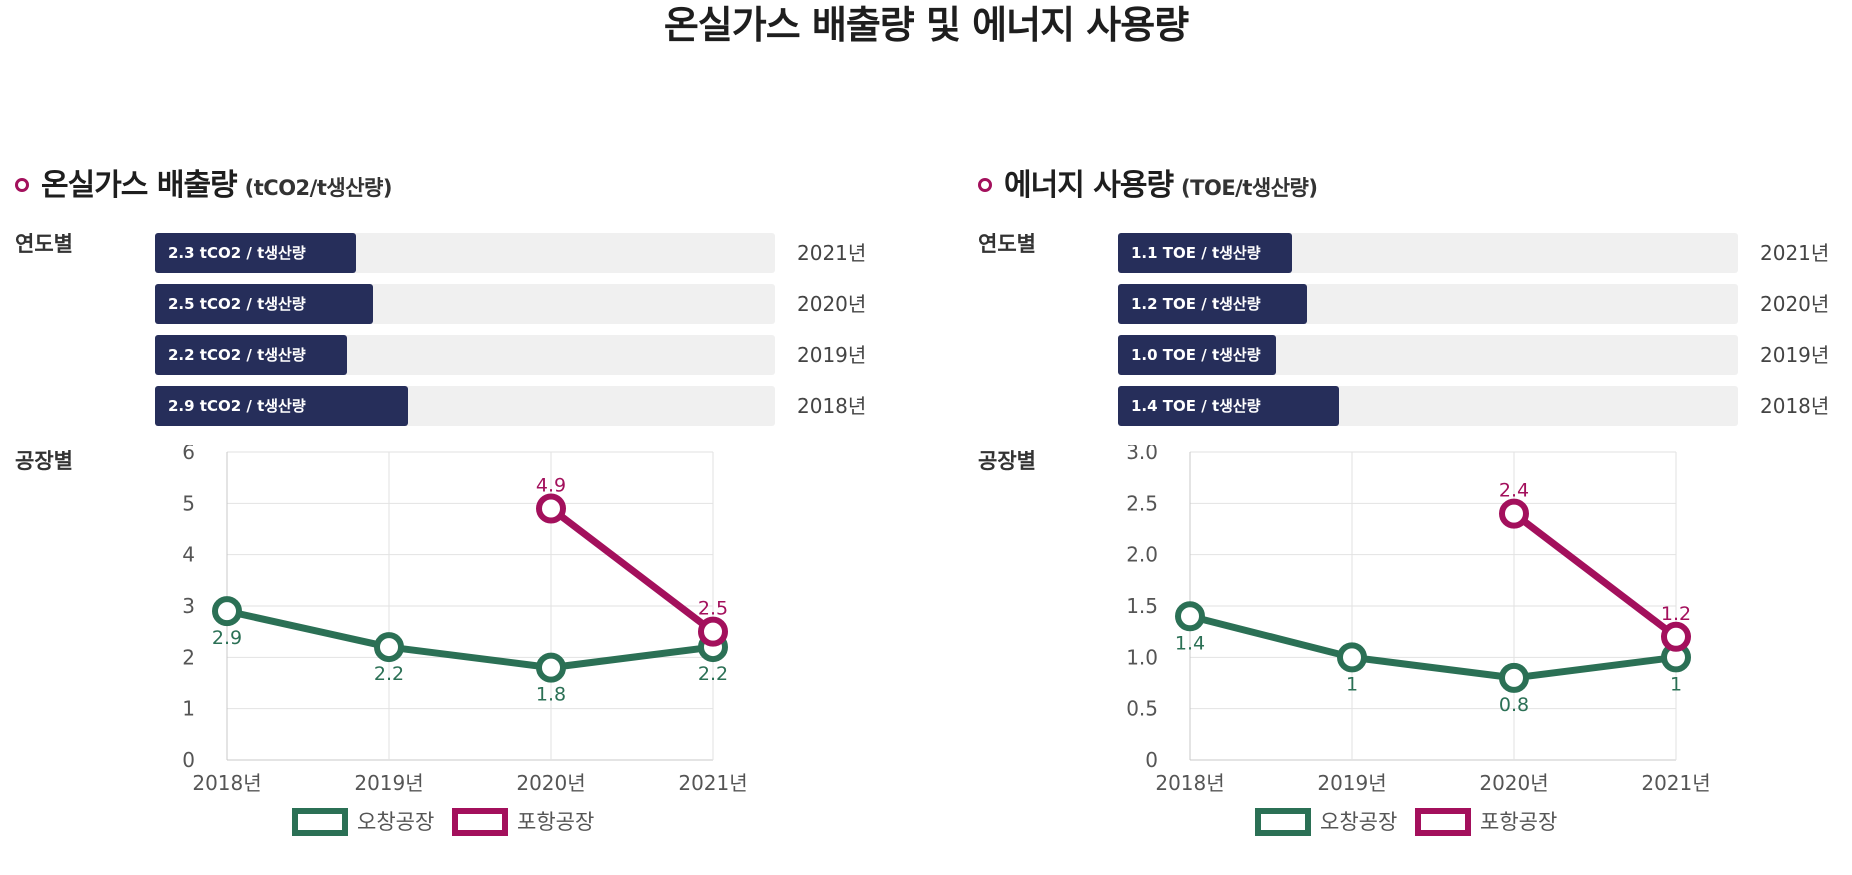 Image resolution: width=1852 pixels, height=875 pixels. What do you see at coordinates (1089, 185) in the screenshot?
I see `energy-section-title: 에너지 사용량` at bounding box center [1089, 185].